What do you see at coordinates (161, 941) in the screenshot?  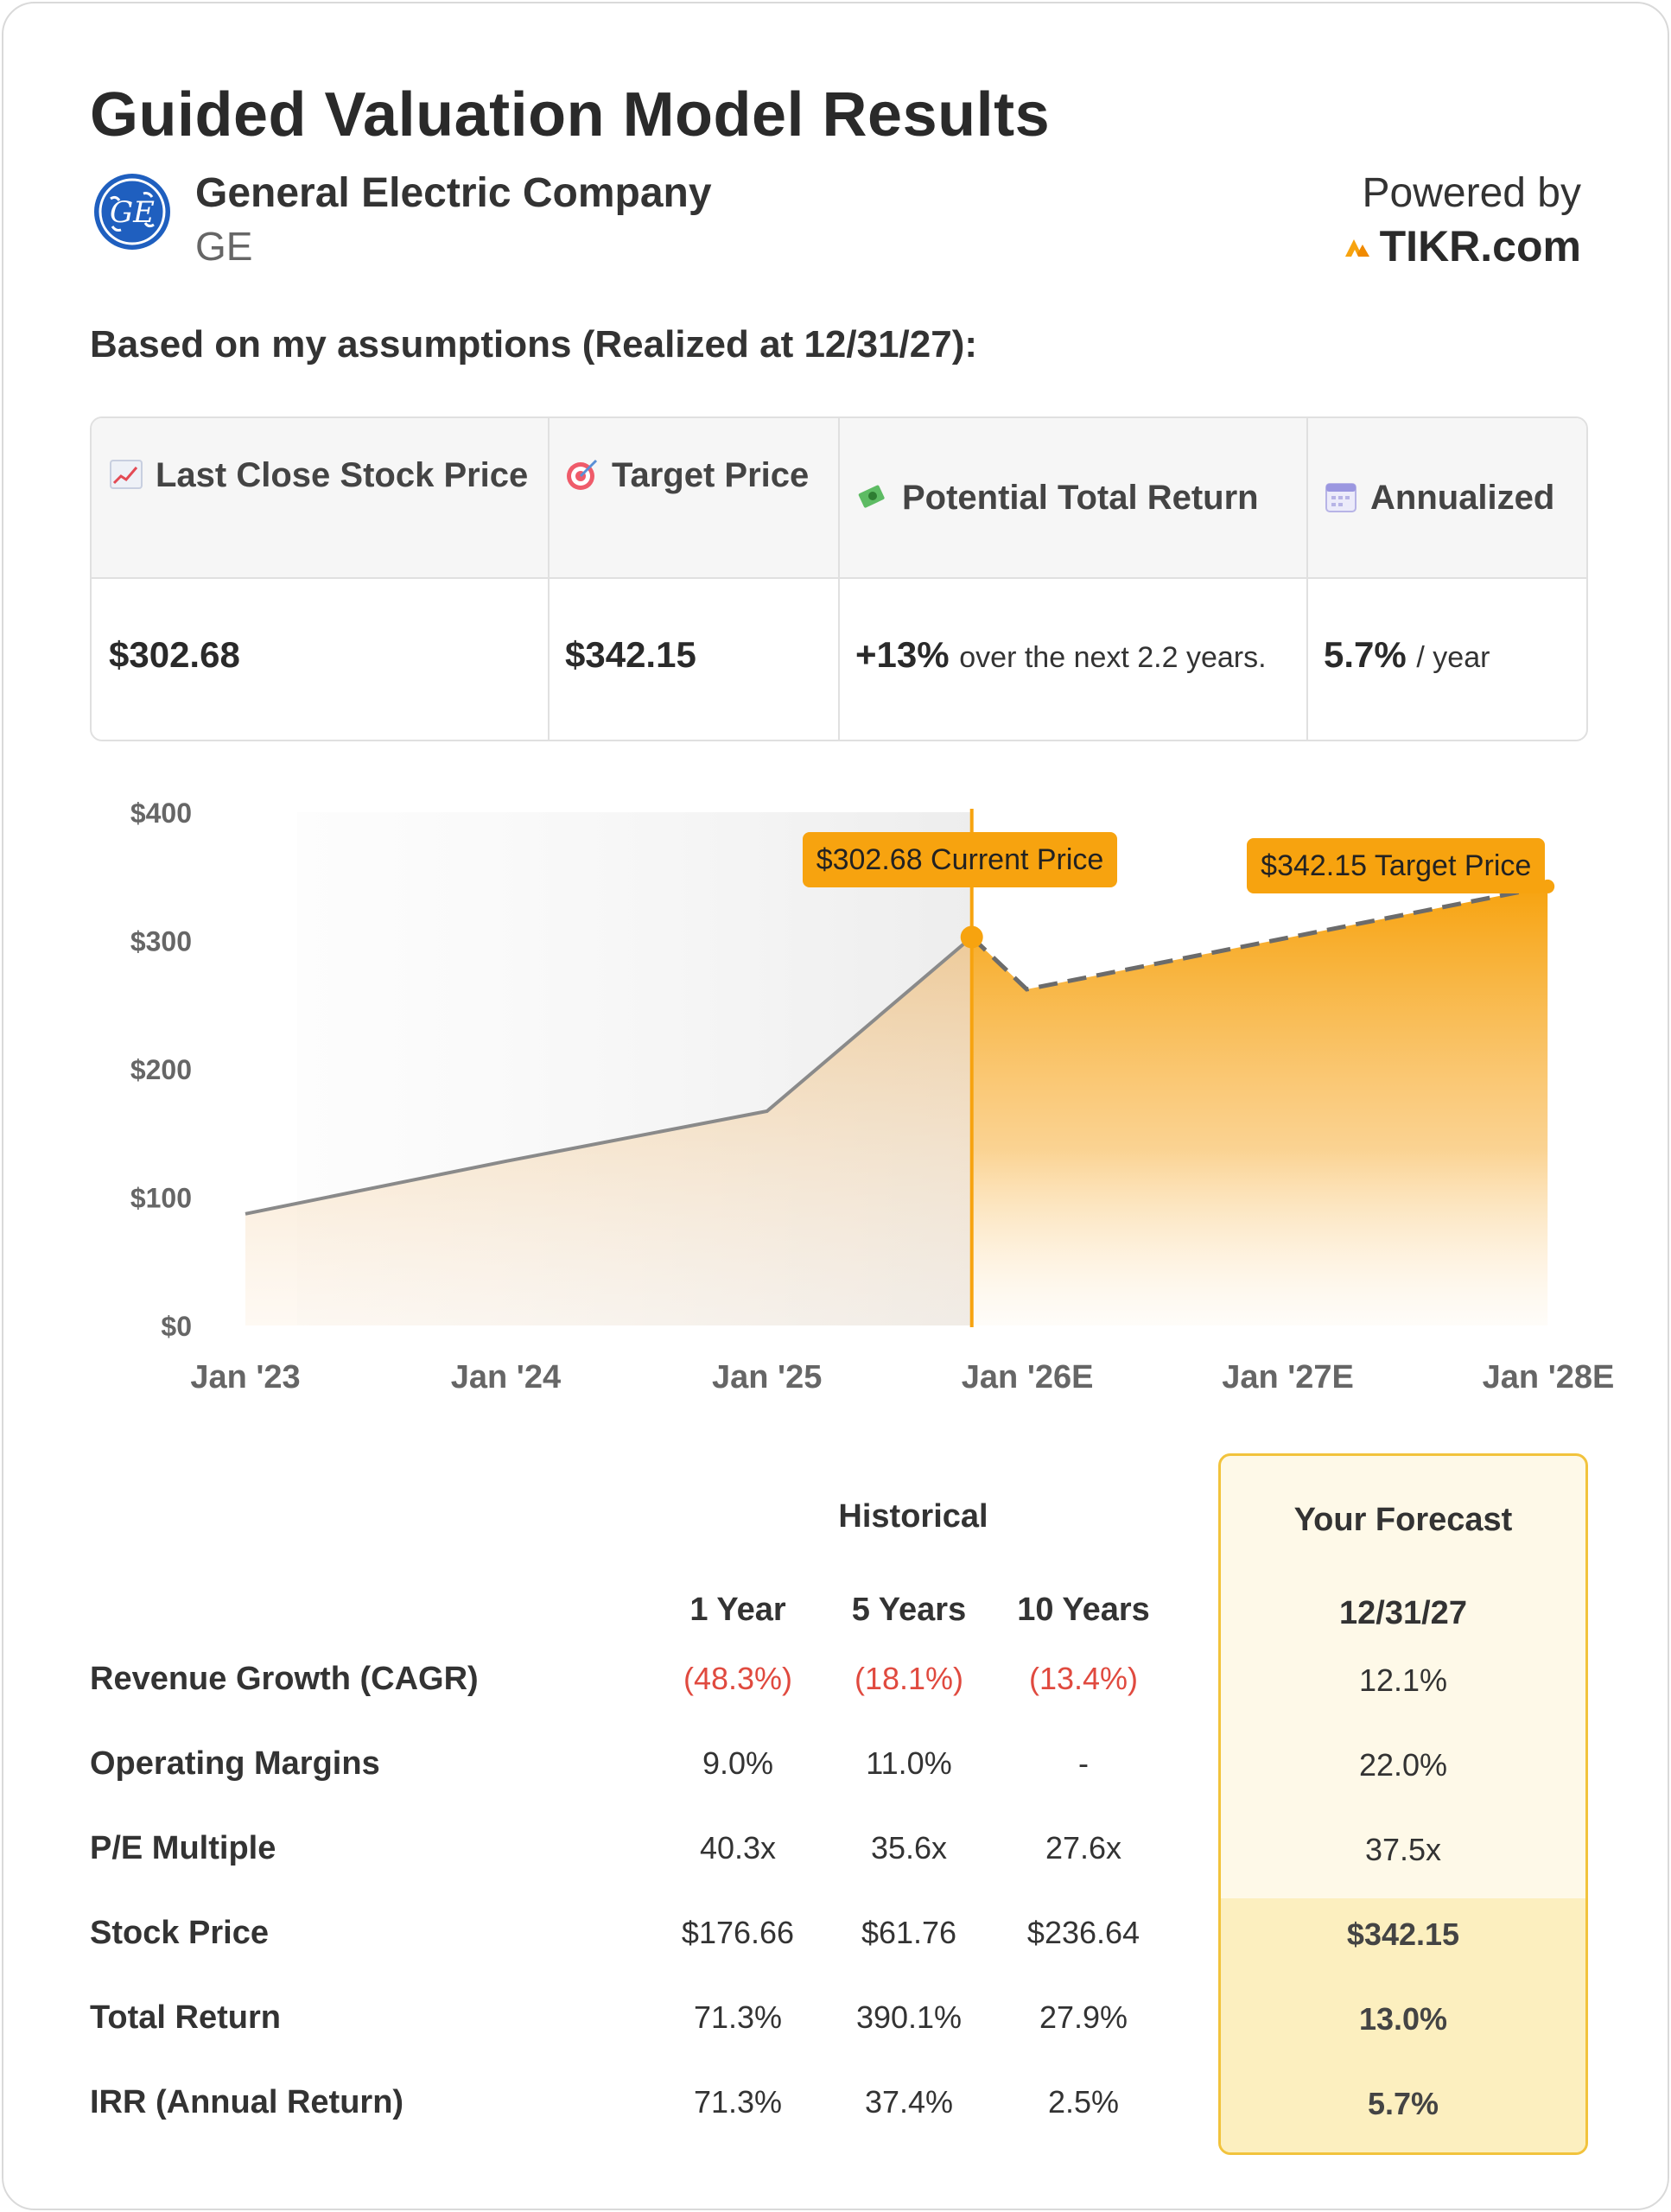 I see `y-axis-tick-label: $300` at bounding box center [161, 941].